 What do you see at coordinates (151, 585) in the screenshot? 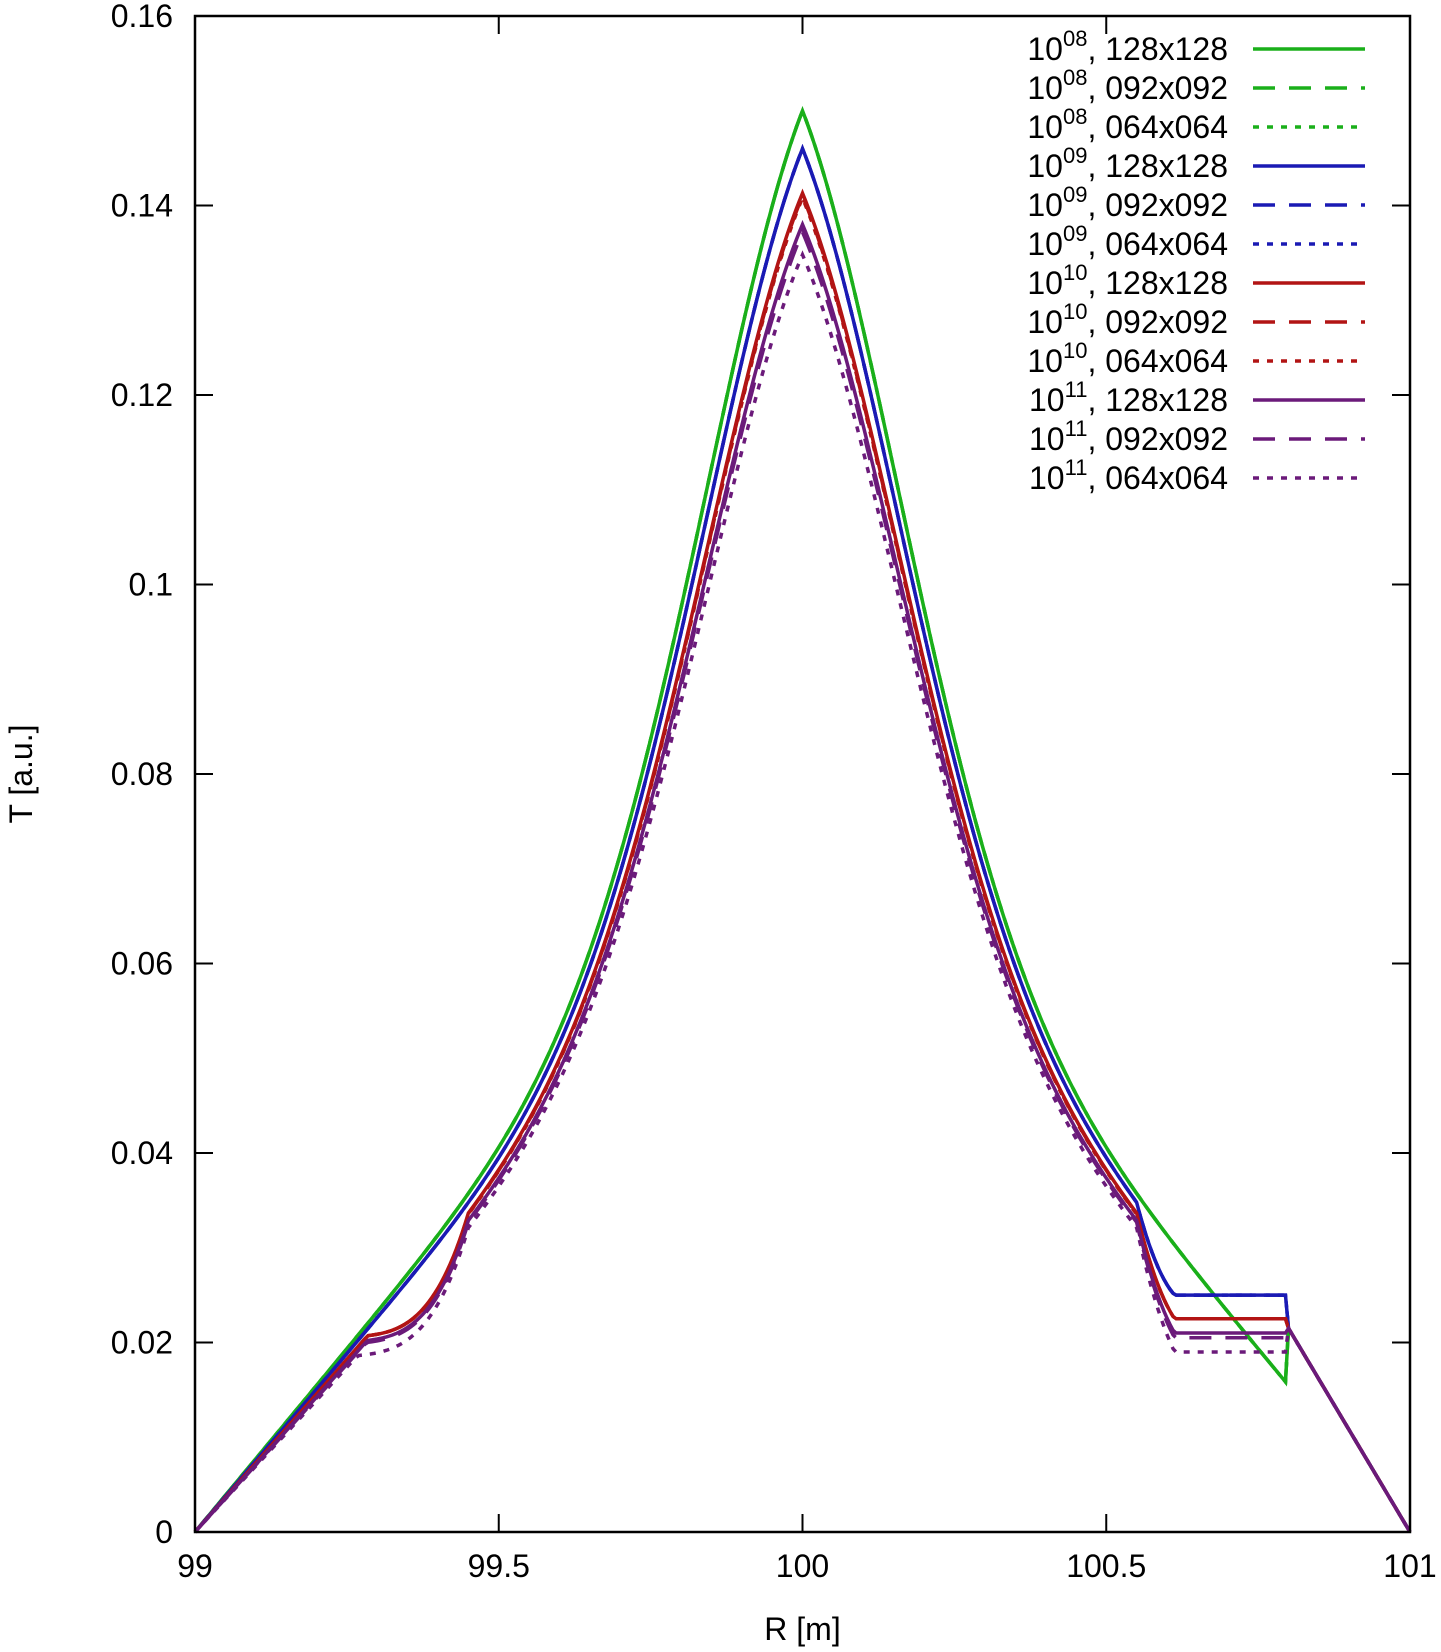
I see `y-tick-label: 0.1` at bounding box center [151, 585].